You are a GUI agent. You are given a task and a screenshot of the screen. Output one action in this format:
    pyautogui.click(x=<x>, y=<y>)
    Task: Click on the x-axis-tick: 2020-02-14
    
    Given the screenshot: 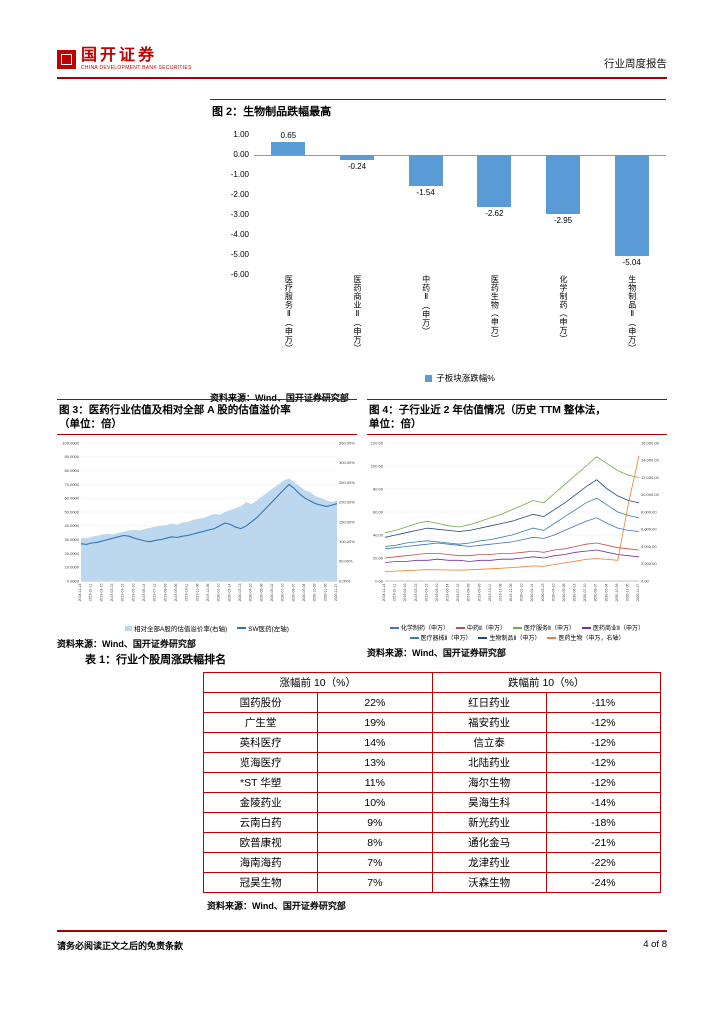 What is the action you would take?
    pyautogui.click(x=532, y=593)
    